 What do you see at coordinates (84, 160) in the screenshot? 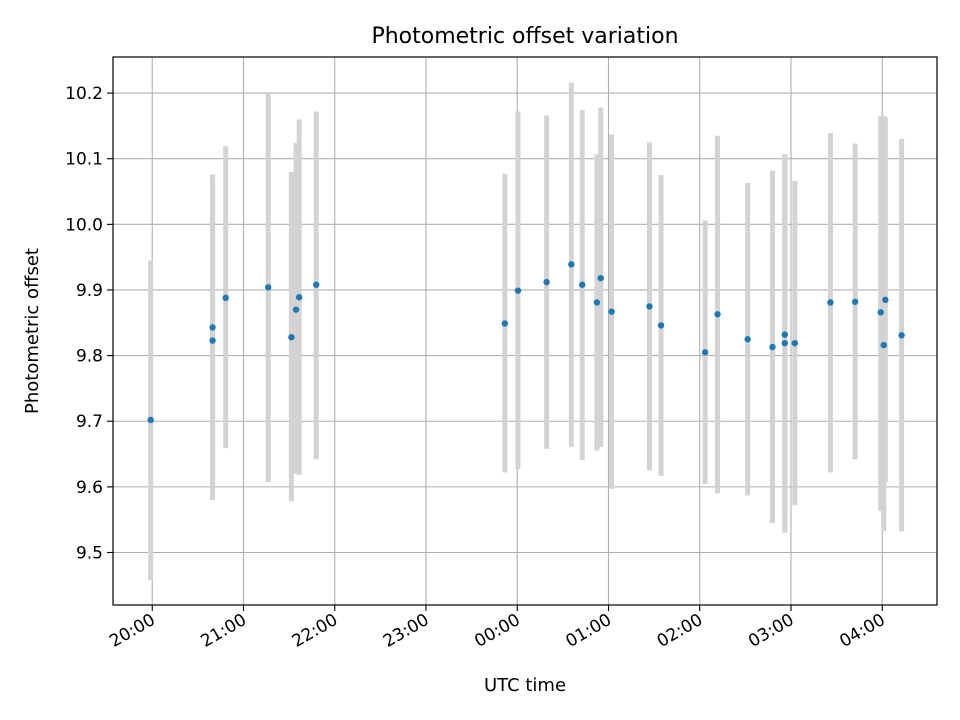
I see `y-tick-label: 10.1` at bounding box center [84, 160].